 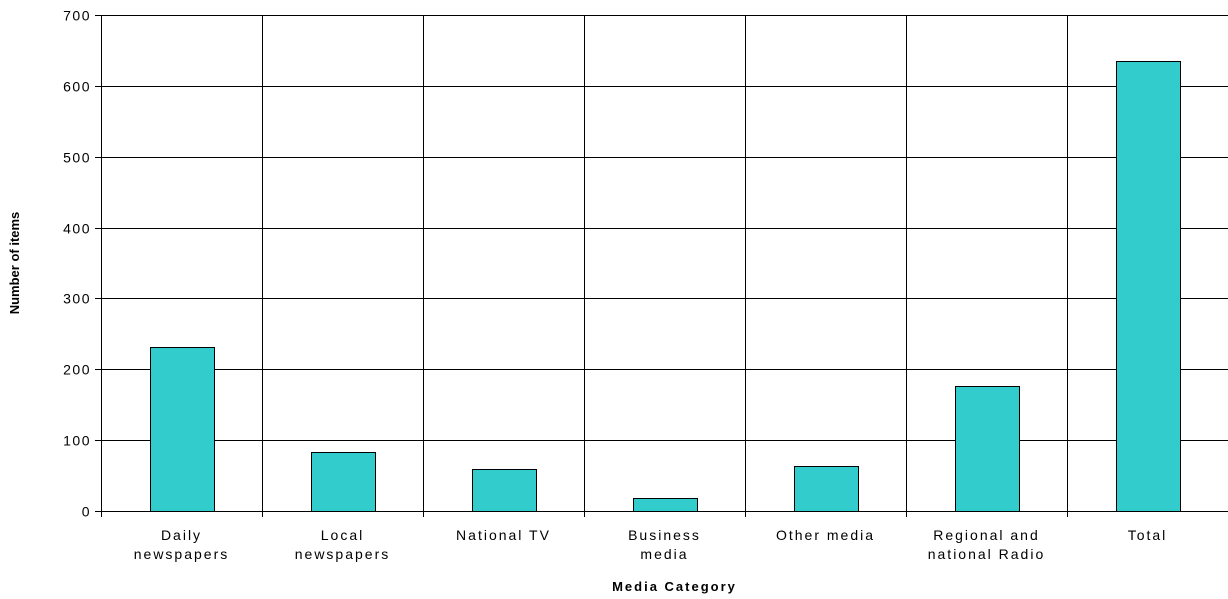 I want to click on x-tick-label: National TV, so click(x=503, y=535).